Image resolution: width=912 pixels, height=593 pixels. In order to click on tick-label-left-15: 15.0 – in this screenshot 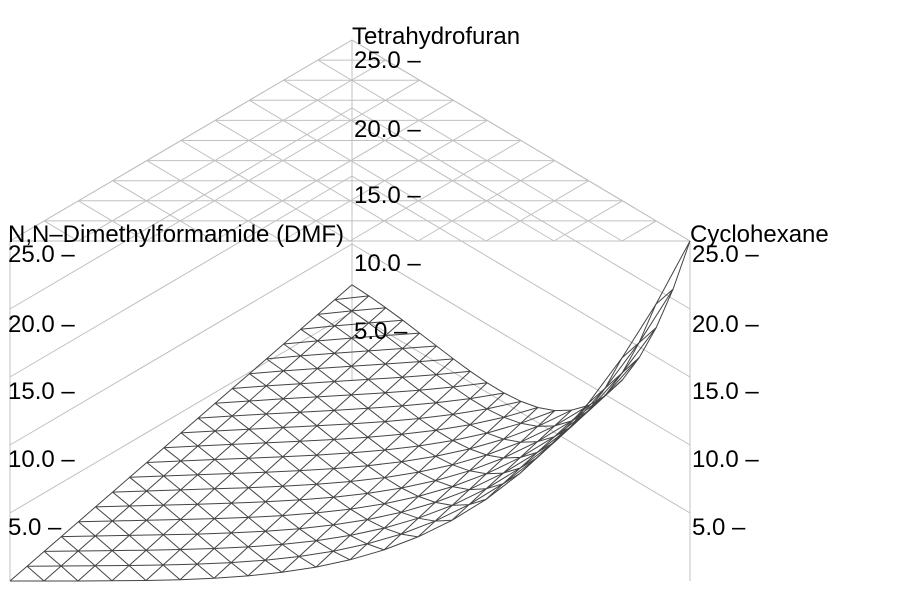, I will do `click(41, 391)`.